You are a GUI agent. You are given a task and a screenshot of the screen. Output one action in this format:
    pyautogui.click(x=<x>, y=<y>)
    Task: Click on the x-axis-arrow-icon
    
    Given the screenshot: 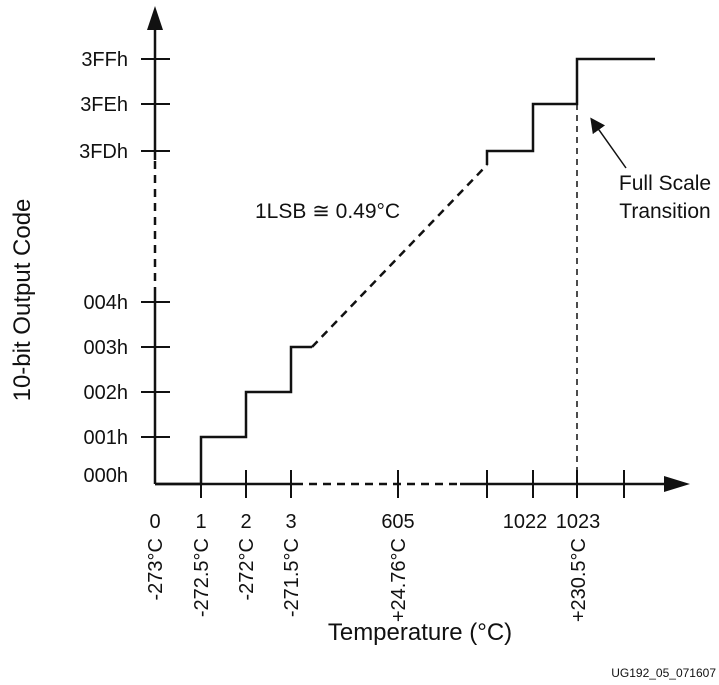 What is the action you would take?
    pyautogui.click(x=677, y=484)
    